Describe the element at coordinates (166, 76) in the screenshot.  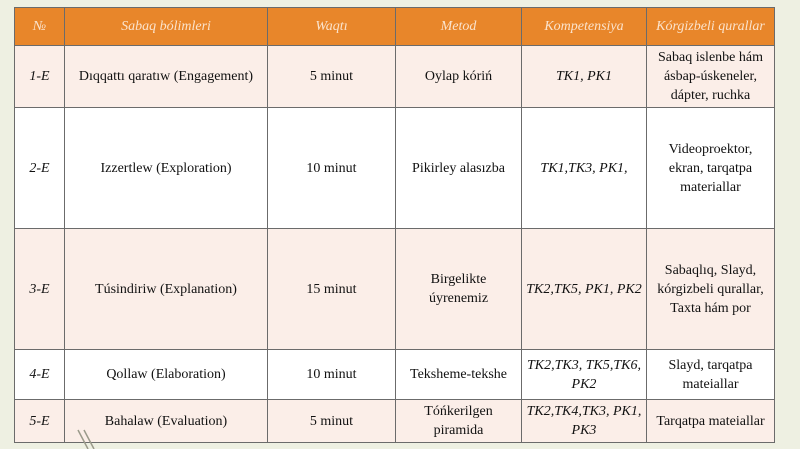
I see `table-cell: Dıqqattı qaratıw (Engagement)` at that location.